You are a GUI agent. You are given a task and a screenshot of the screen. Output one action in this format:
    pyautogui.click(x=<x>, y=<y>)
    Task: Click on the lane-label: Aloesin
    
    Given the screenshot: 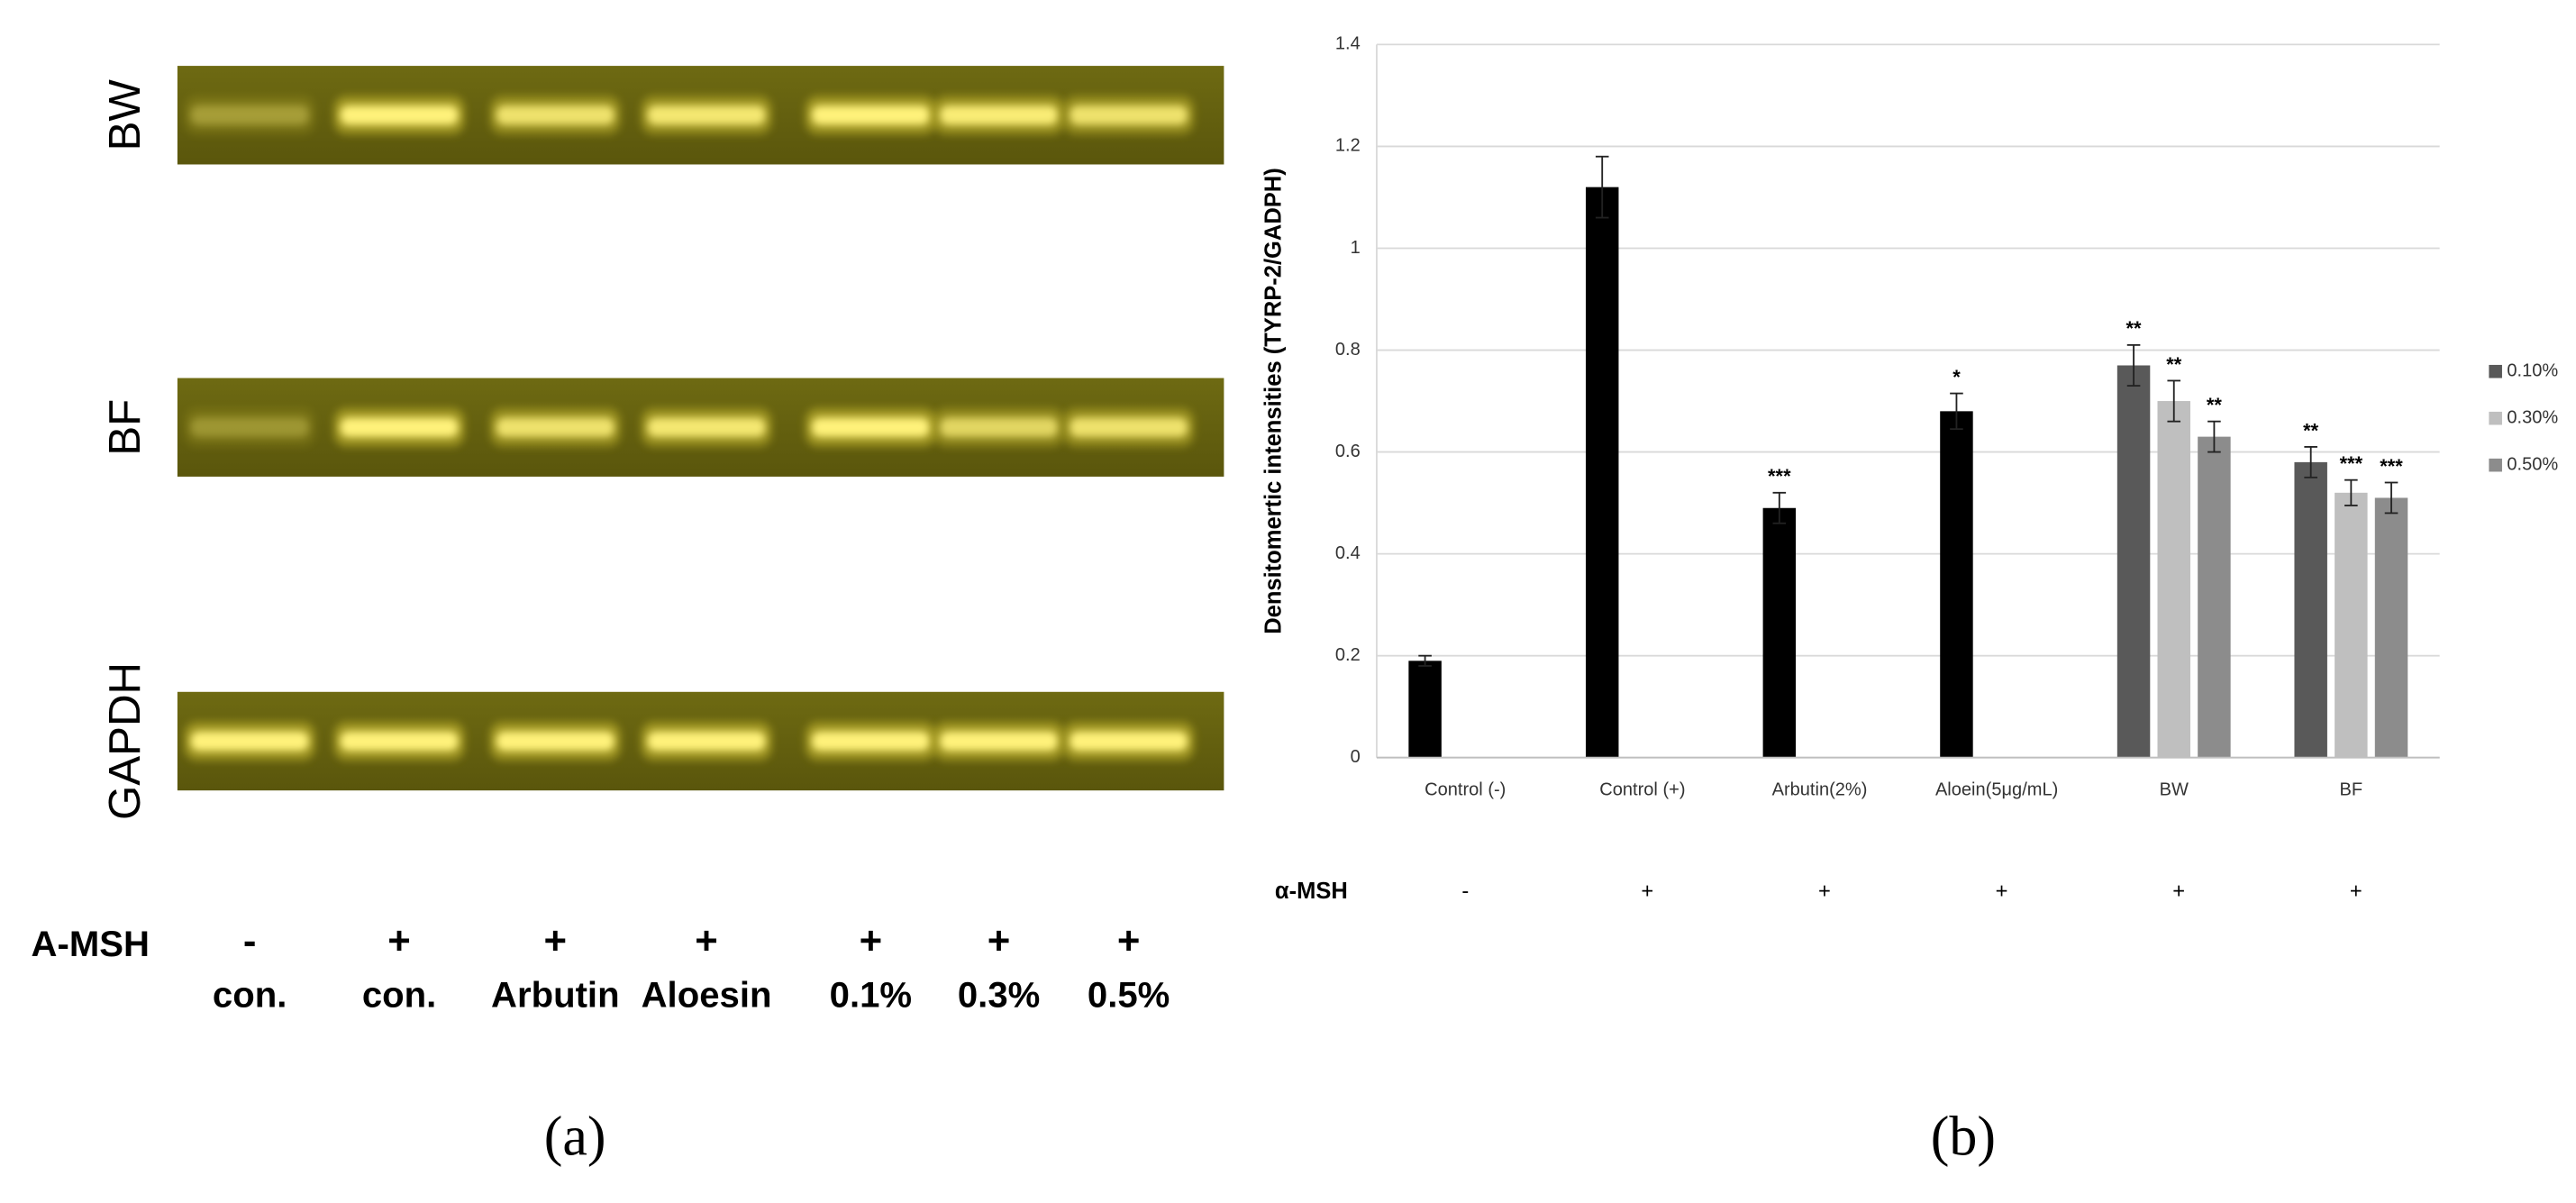 What is the action you would take?
    pyautogui.click(x=707, y=996)
    